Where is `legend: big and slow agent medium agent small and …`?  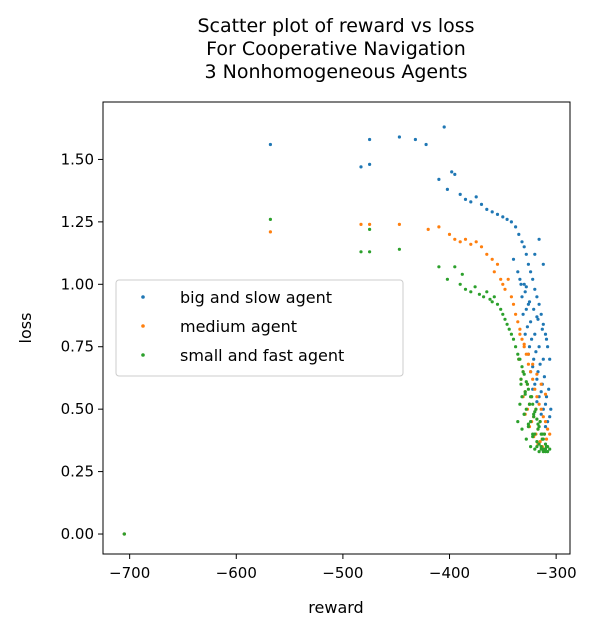
legend: big and slow agent medium agent small and … is located at coordinates (259, 328).